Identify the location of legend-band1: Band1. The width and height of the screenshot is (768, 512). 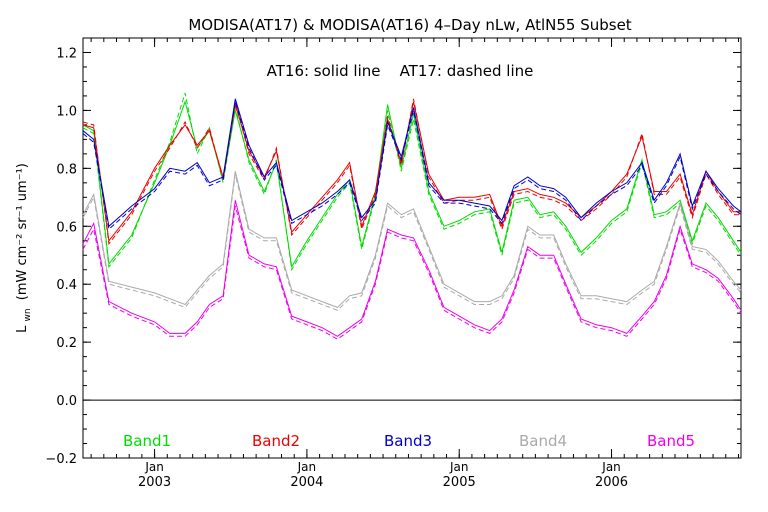
(147, 441).